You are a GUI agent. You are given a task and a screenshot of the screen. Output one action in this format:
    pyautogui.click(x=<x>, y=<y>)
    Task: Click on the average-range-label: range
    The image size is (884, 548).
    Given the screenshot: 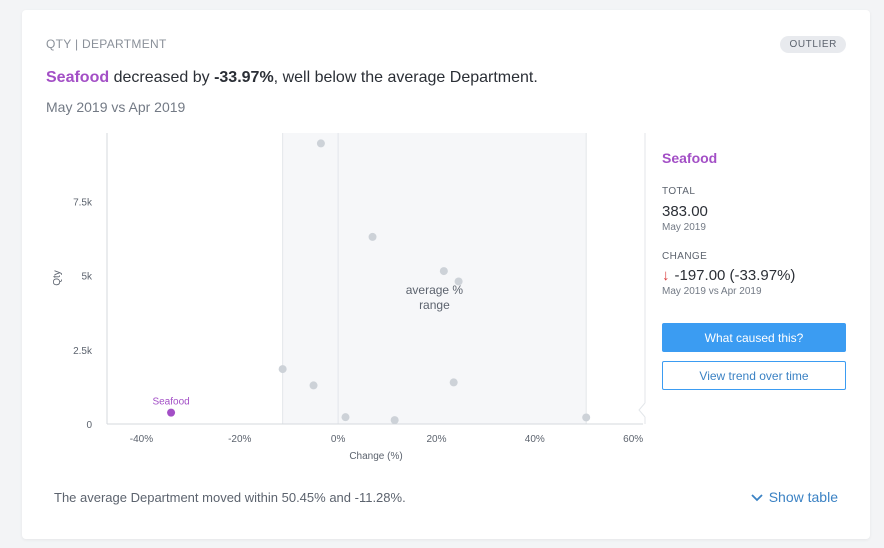 What is the action you would take?
    pyautogui.click(x=434, y=305)
    